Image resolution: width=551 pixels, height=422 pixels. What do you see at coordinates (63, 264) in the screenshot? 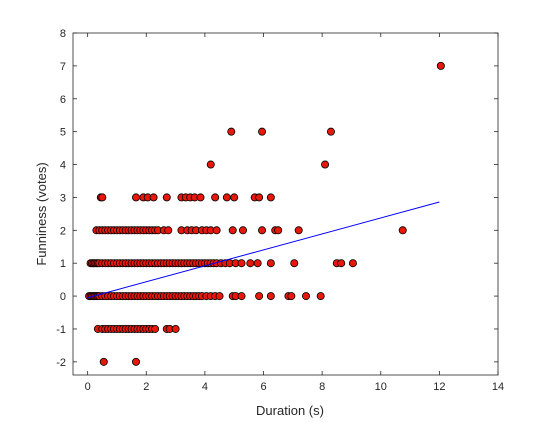
I see `y-tick-label: 1` at bounding box center [63, 264].